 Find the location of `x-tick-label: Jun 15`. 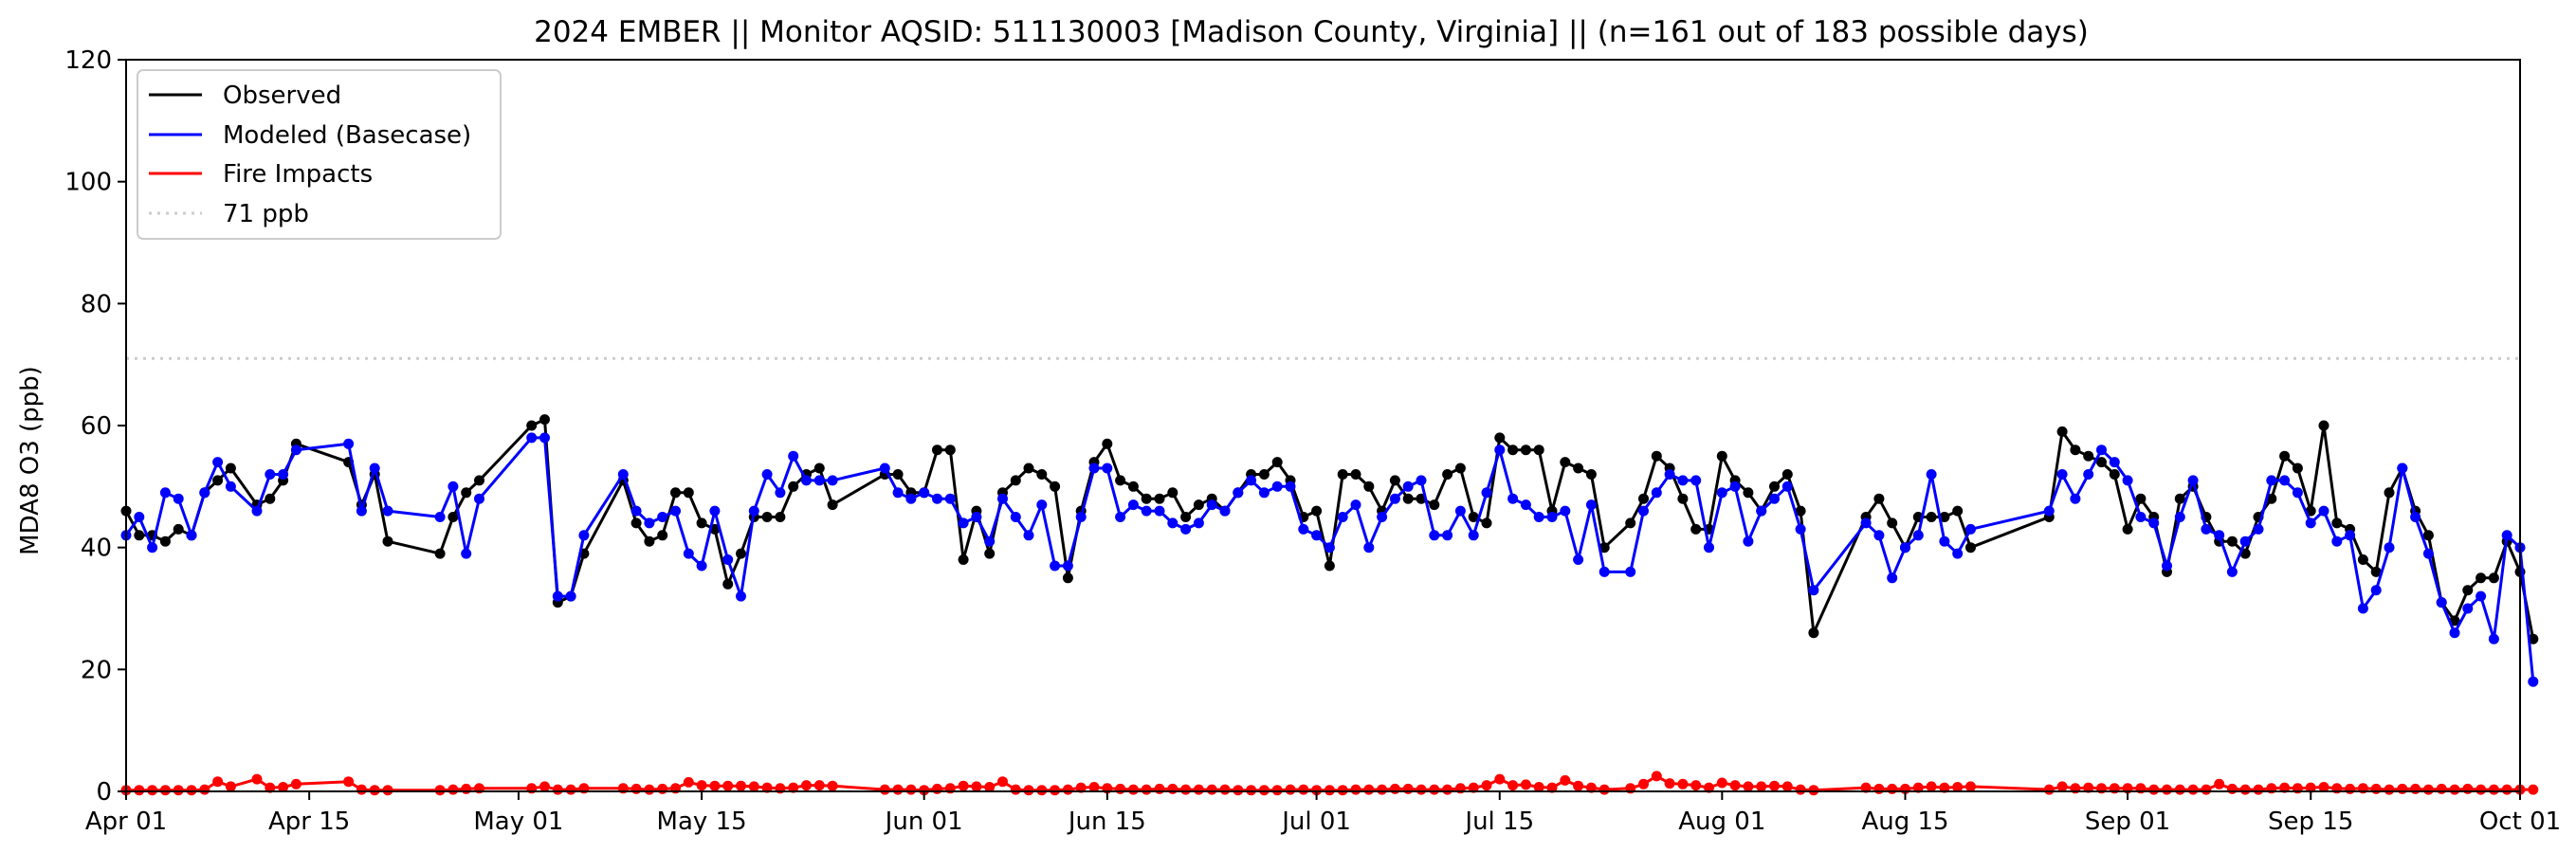

x-tick-label: Jun 15 is located at coordinates (1106, 822).